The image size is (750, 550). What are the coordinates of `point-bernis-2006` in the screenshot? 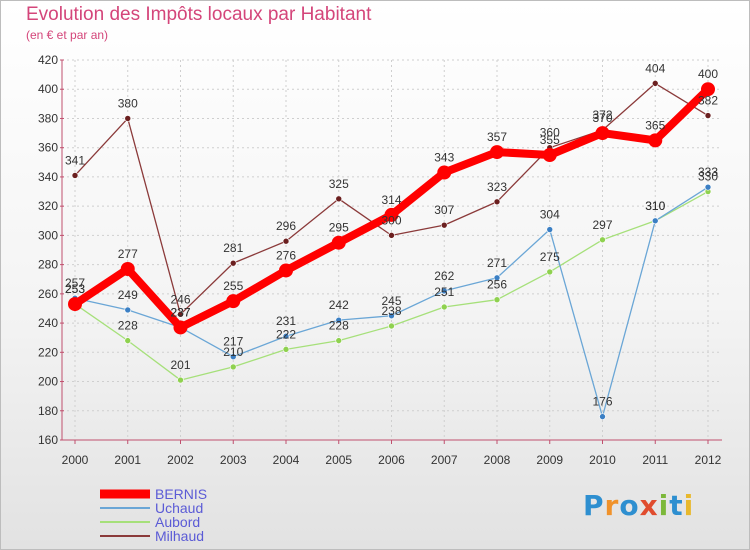 It's located at (391, 214).